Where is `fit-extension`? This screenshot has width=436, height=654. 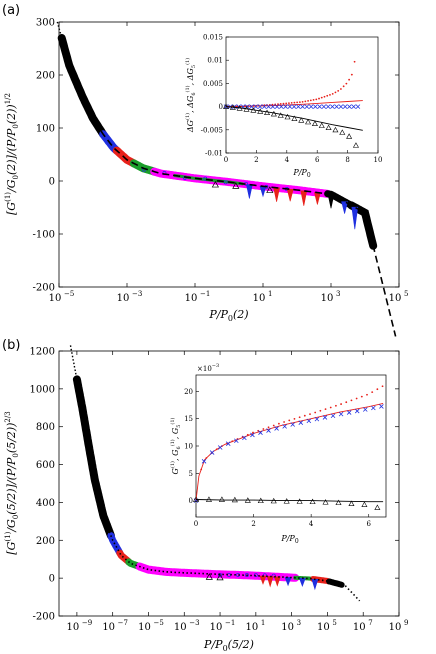
fit-extension is located at coordinates (59, 29).